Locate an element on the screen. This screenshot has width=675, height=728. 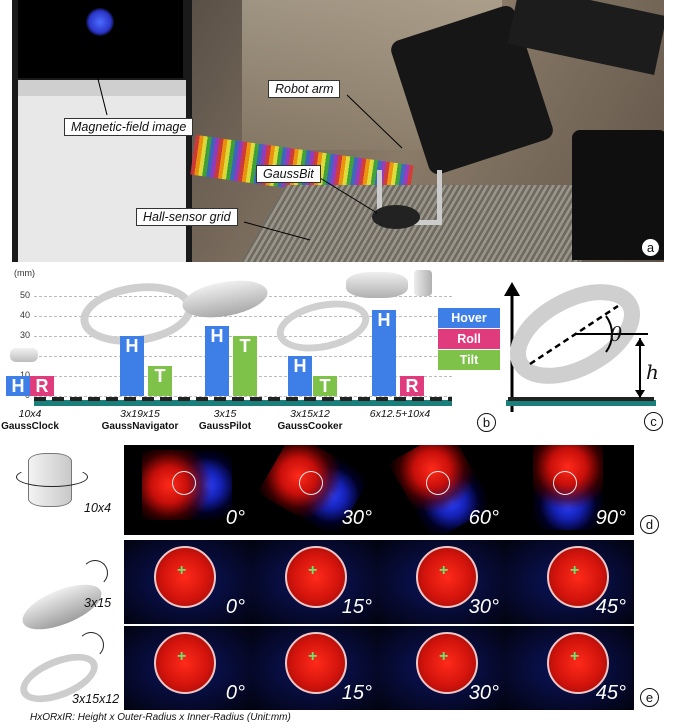
device-name: GaussClock is located at coordinates (30, 426).